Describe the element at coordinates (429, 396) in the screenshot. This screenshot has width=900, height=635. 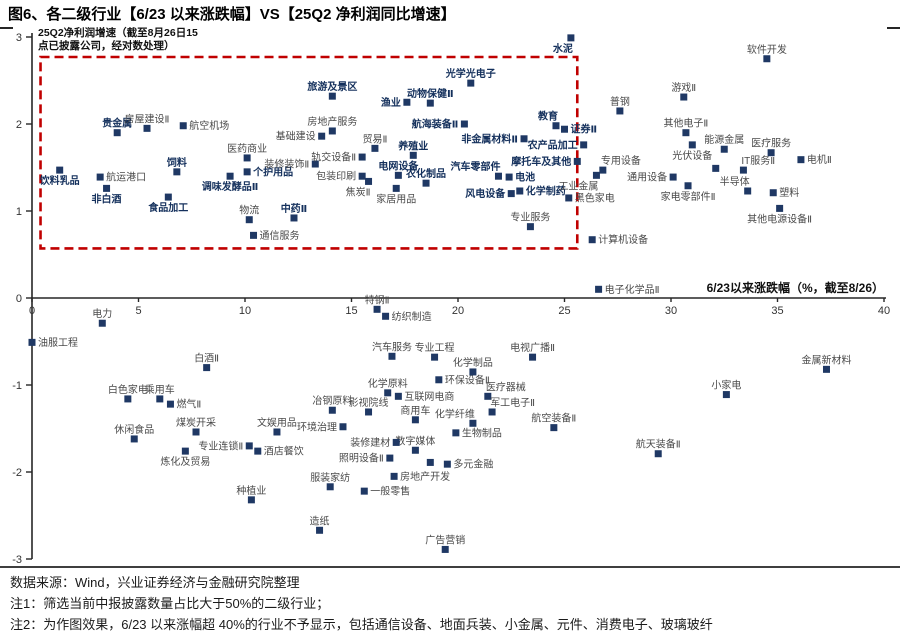
I see `point-label: 互联网电商` at that location.